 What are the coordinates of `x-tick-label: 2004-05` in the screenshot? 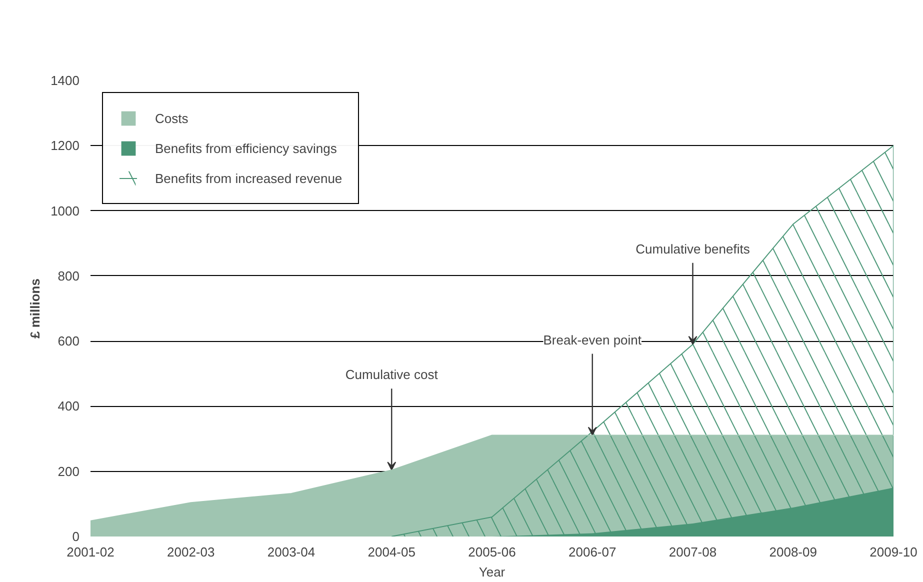 It's located at (392, 552).